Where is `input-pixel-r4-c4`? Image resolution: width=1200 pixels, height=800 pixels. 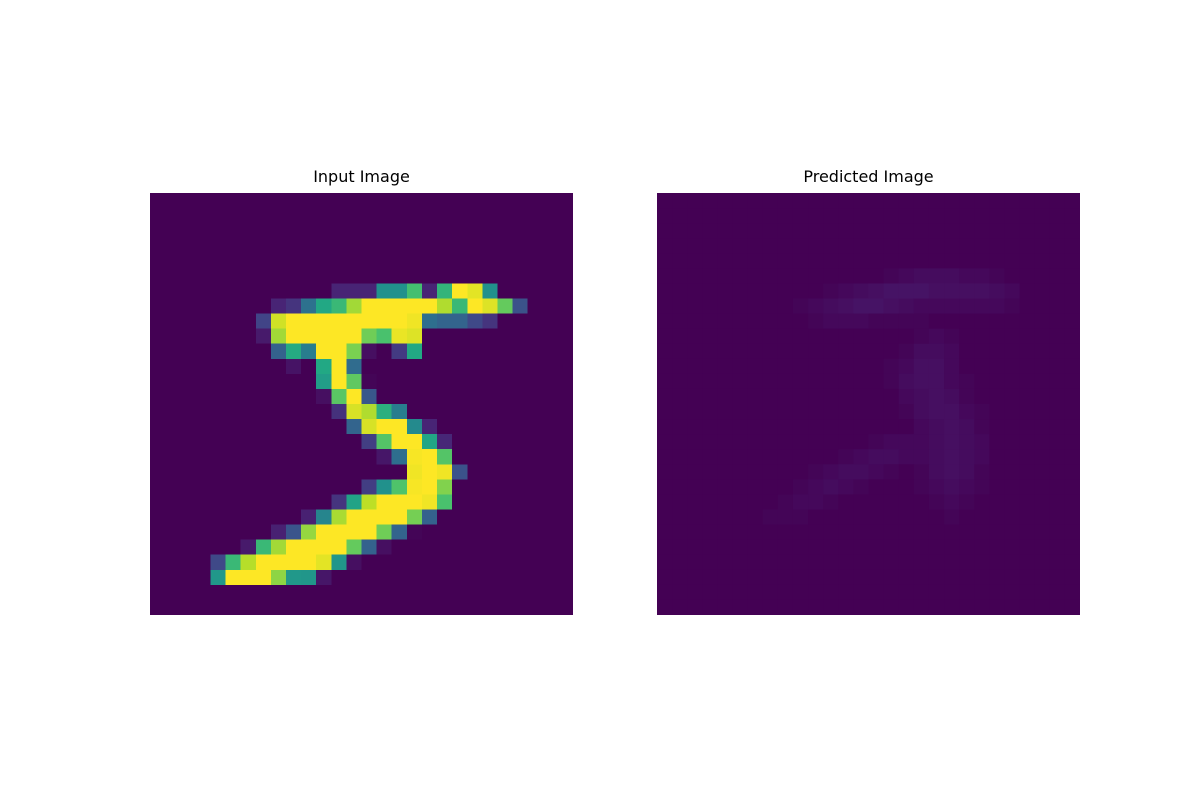 input-pixel-r4-c4 is located at coordinates (218, 261).